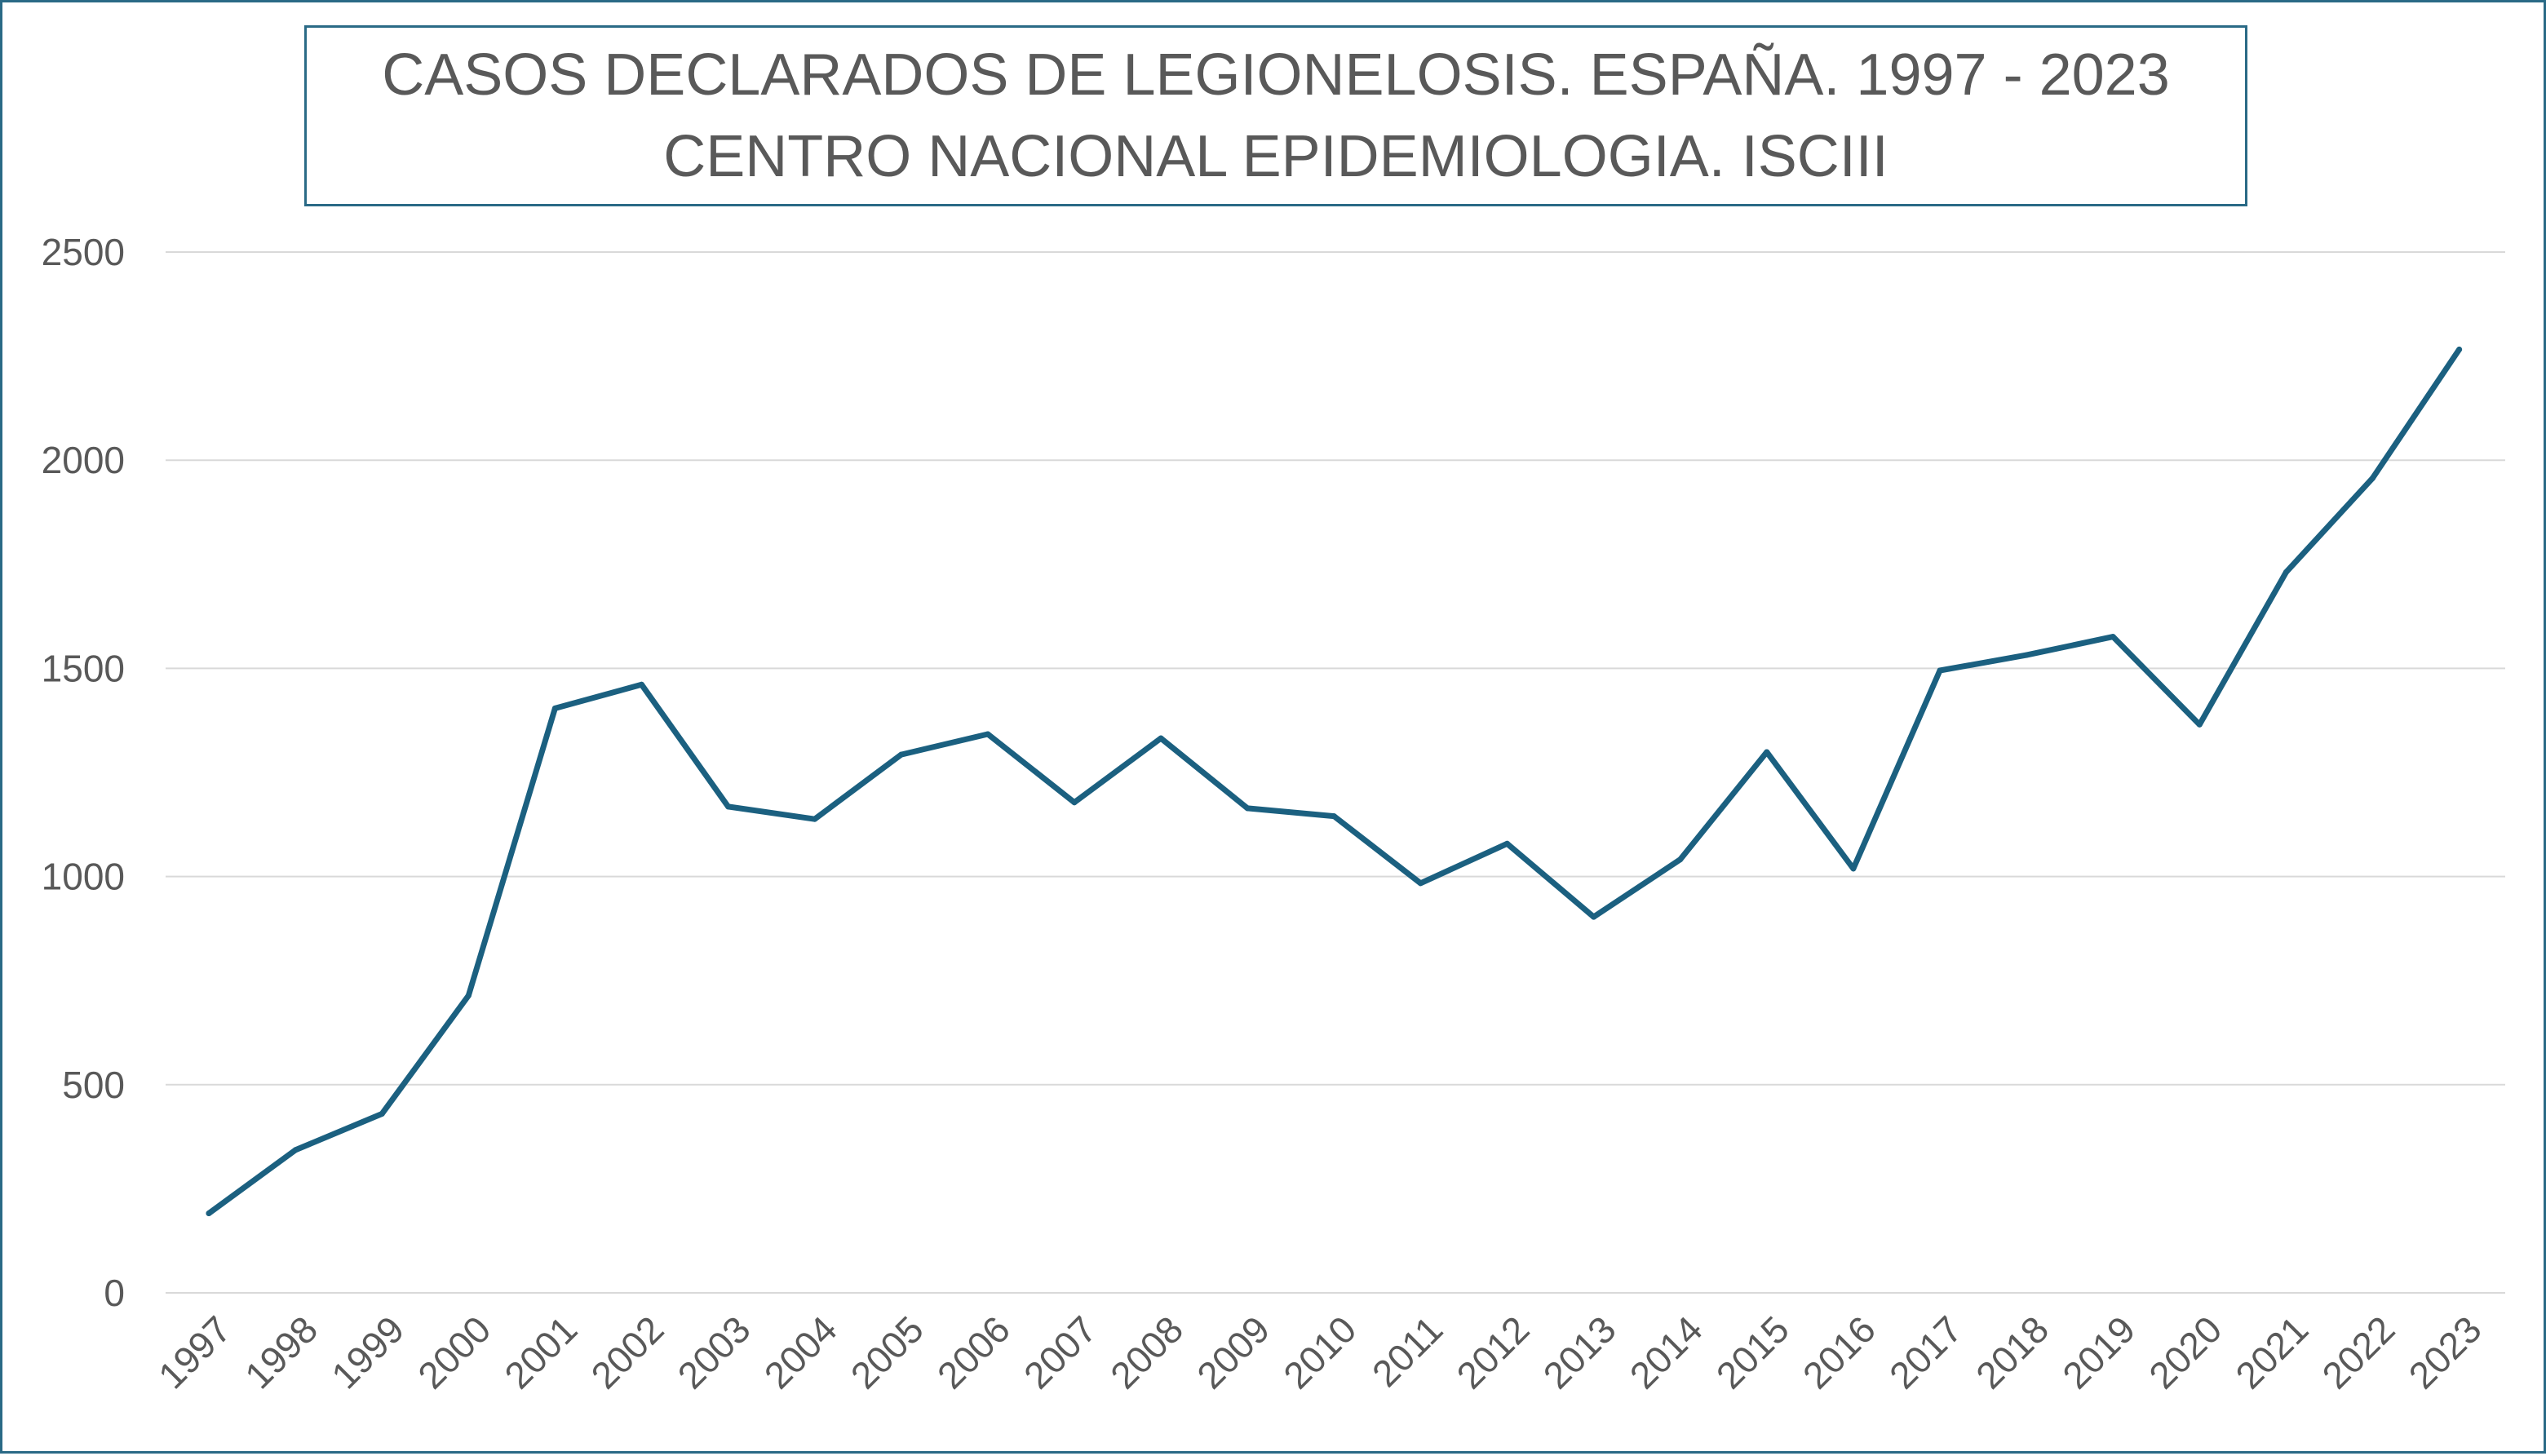 This screenshot has height=1456, width=2546. I want to click on x-tick-label: 2000, so click(454, 1352).